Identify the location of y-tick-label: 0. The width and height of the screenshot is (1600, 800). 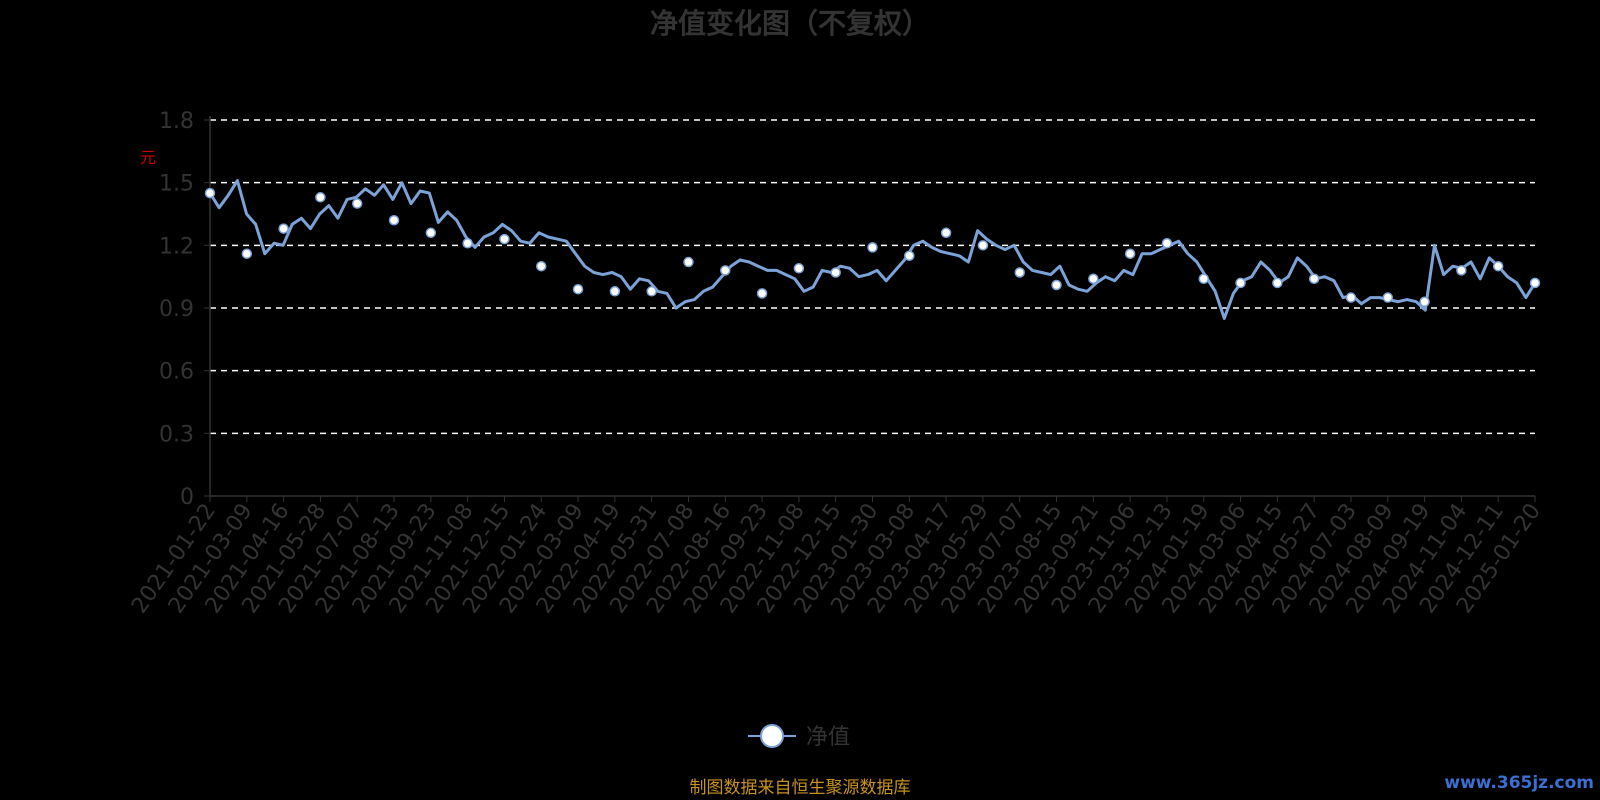
(187, 497).